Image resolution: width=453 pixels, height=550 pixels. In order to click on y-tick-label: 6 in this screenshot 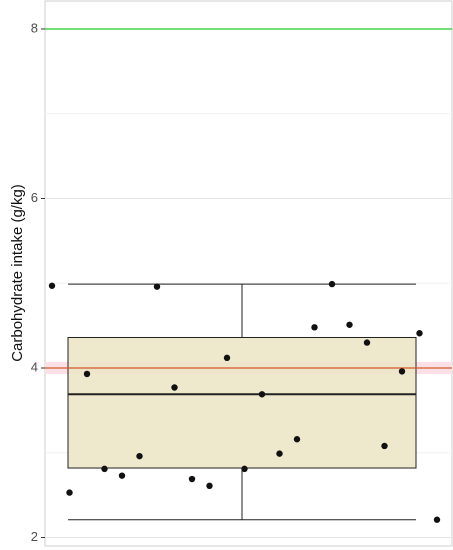, I will do `click(34, 197)`.